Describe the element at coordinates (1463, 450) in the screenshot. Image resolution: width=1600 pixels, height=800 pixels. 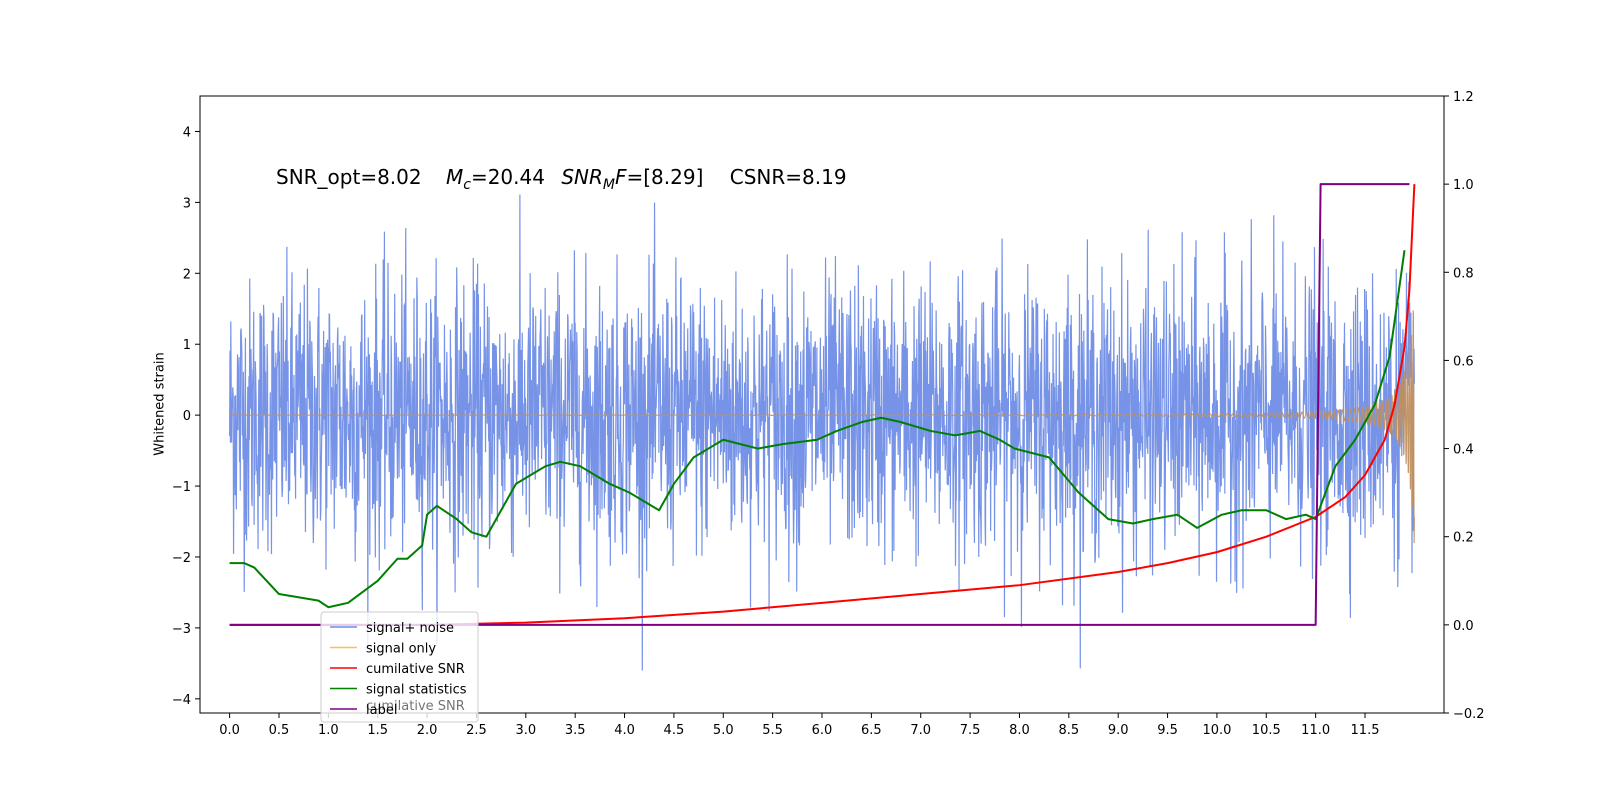
I see `y-right-tick-label: 0.4` at that location.